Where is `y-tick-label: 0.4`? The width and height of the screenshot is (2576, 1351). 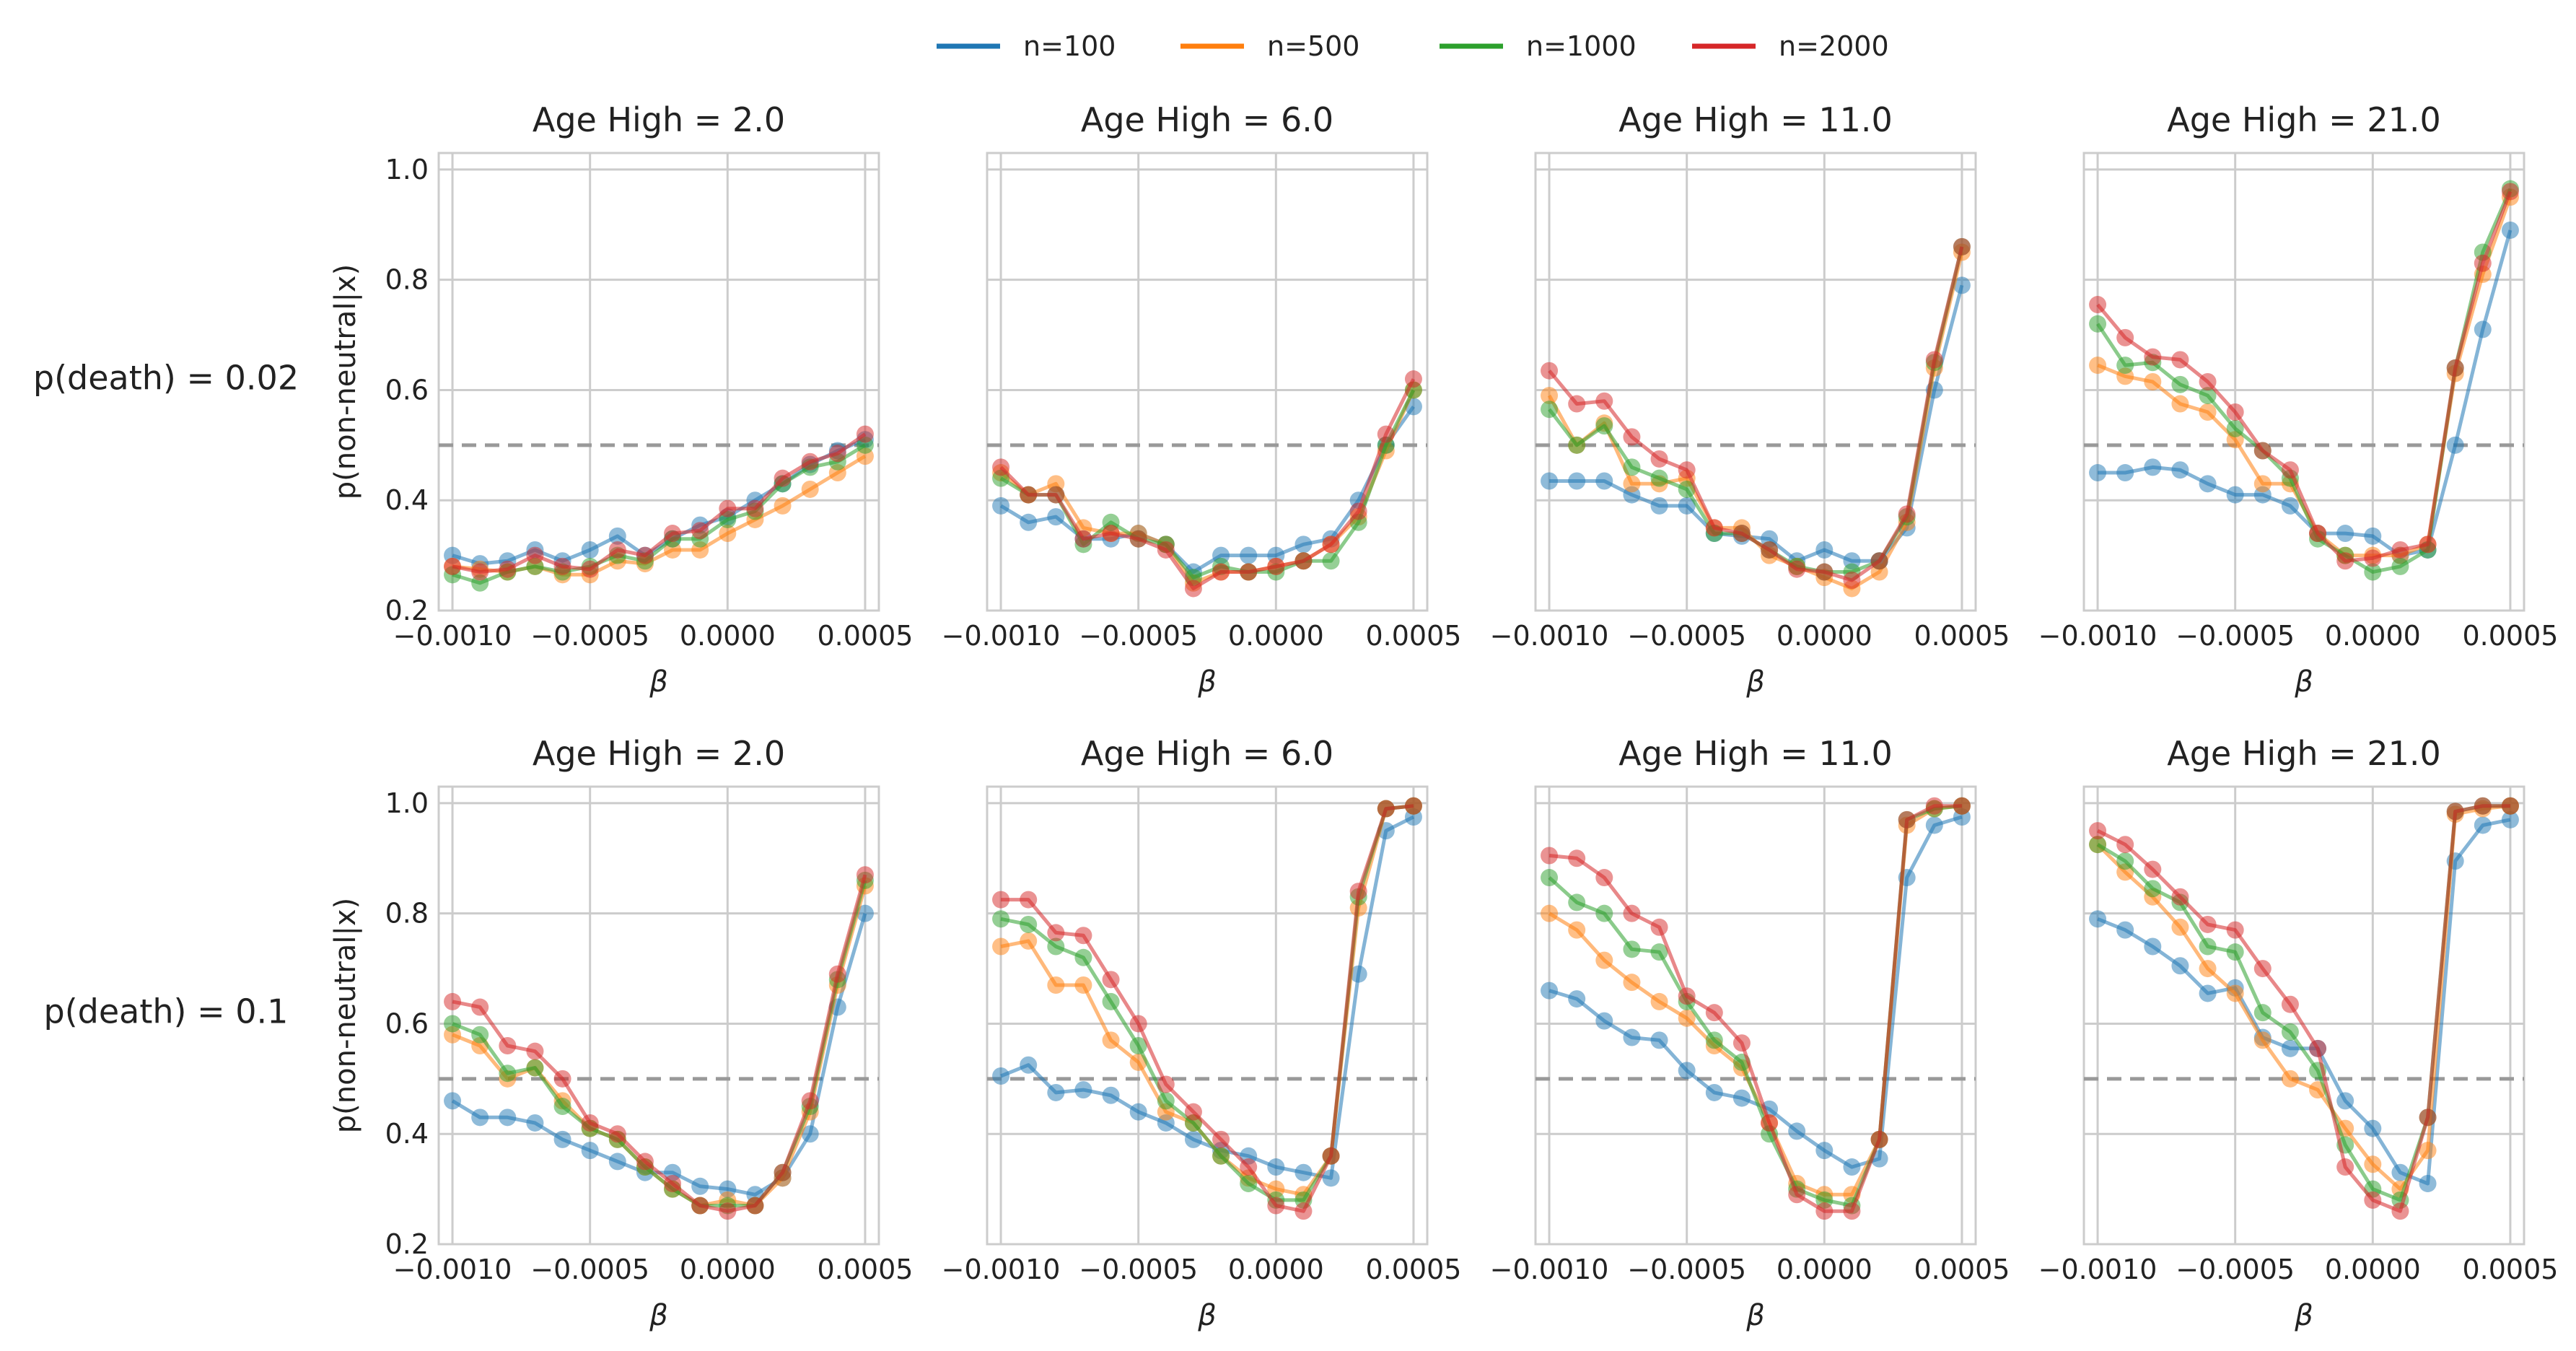 y-tick-label: 0.4 is located at coordinates (407, 500).